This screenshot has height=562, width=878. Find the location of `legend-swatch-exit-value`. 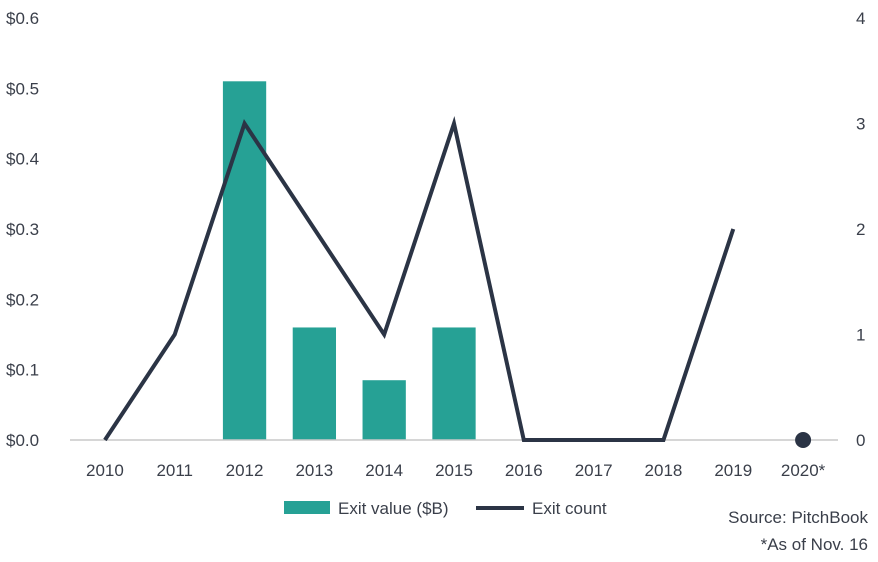

legend-swatch-exit-value is located at coordinates (307, 507).